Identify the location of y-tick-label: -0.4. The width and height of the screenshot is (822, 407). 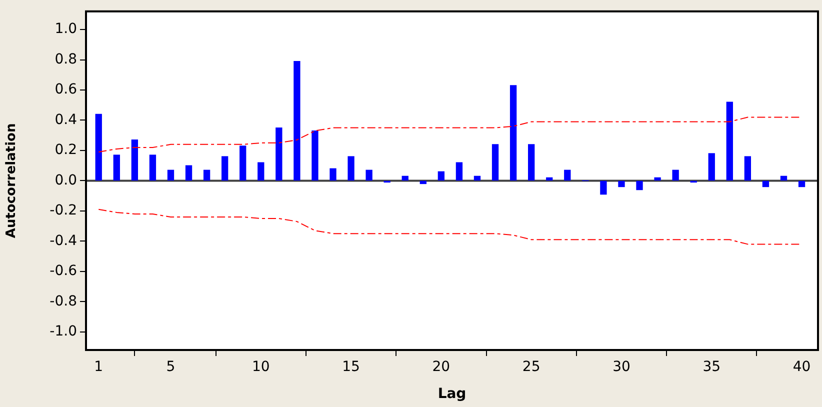
(64, 240).